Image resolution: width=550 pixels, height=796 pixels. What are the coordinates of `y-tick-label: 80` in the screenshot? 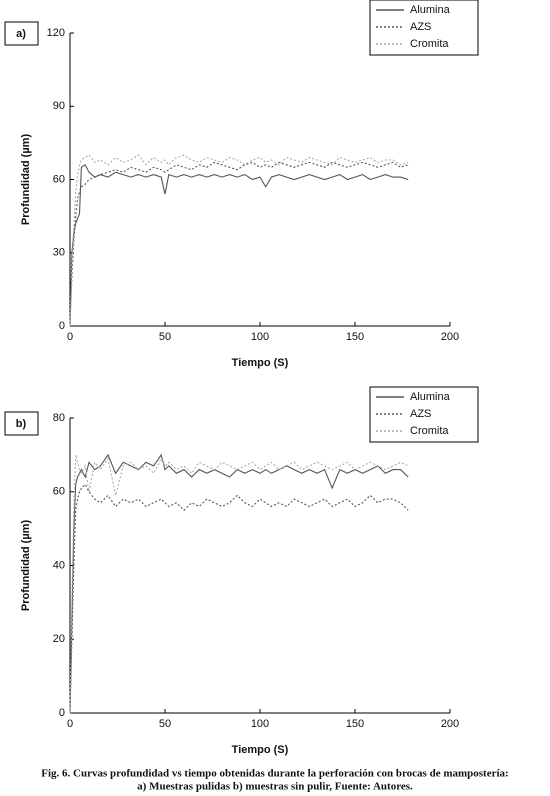 It's located at (59, 418).